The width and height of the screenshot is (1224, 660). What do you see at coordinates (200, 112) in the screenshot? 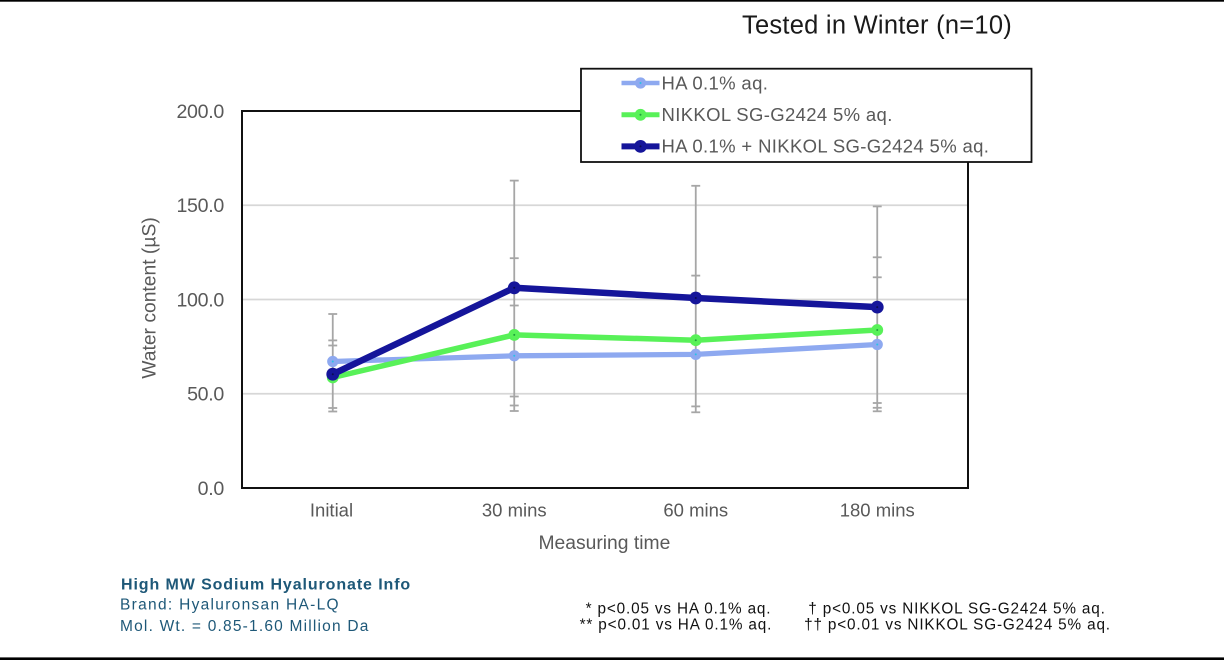
I see `svg-text: 200.0` at bounding box center [200, 112].